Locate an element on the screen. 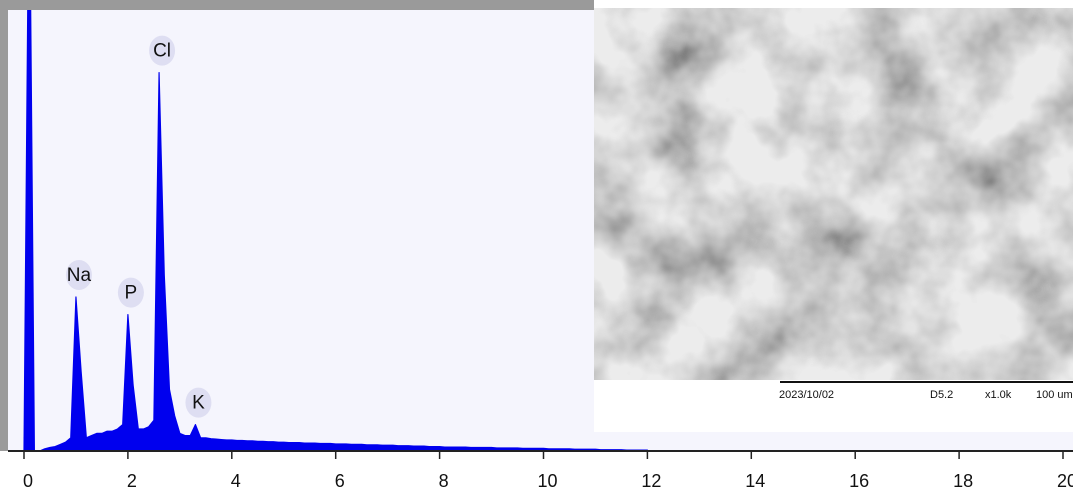 The height and width of the screenshot is (495, 1073). peak-label: Na is located at coordinates (79, 275).